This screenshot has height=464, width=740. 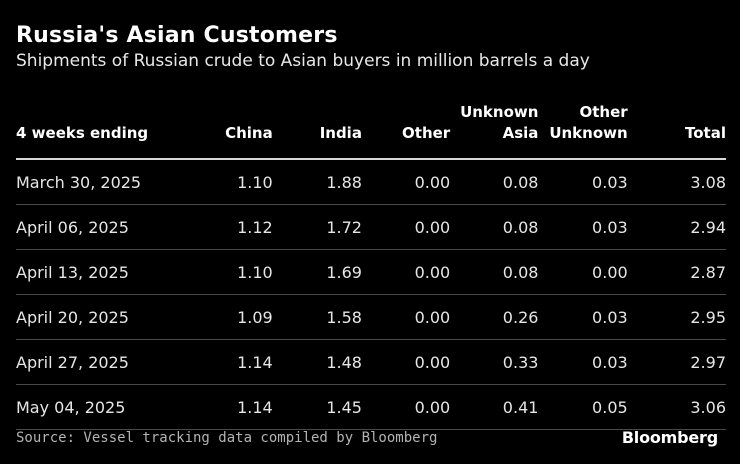 I want to click on value-cell: 1.09, so click(x=239, y=317).